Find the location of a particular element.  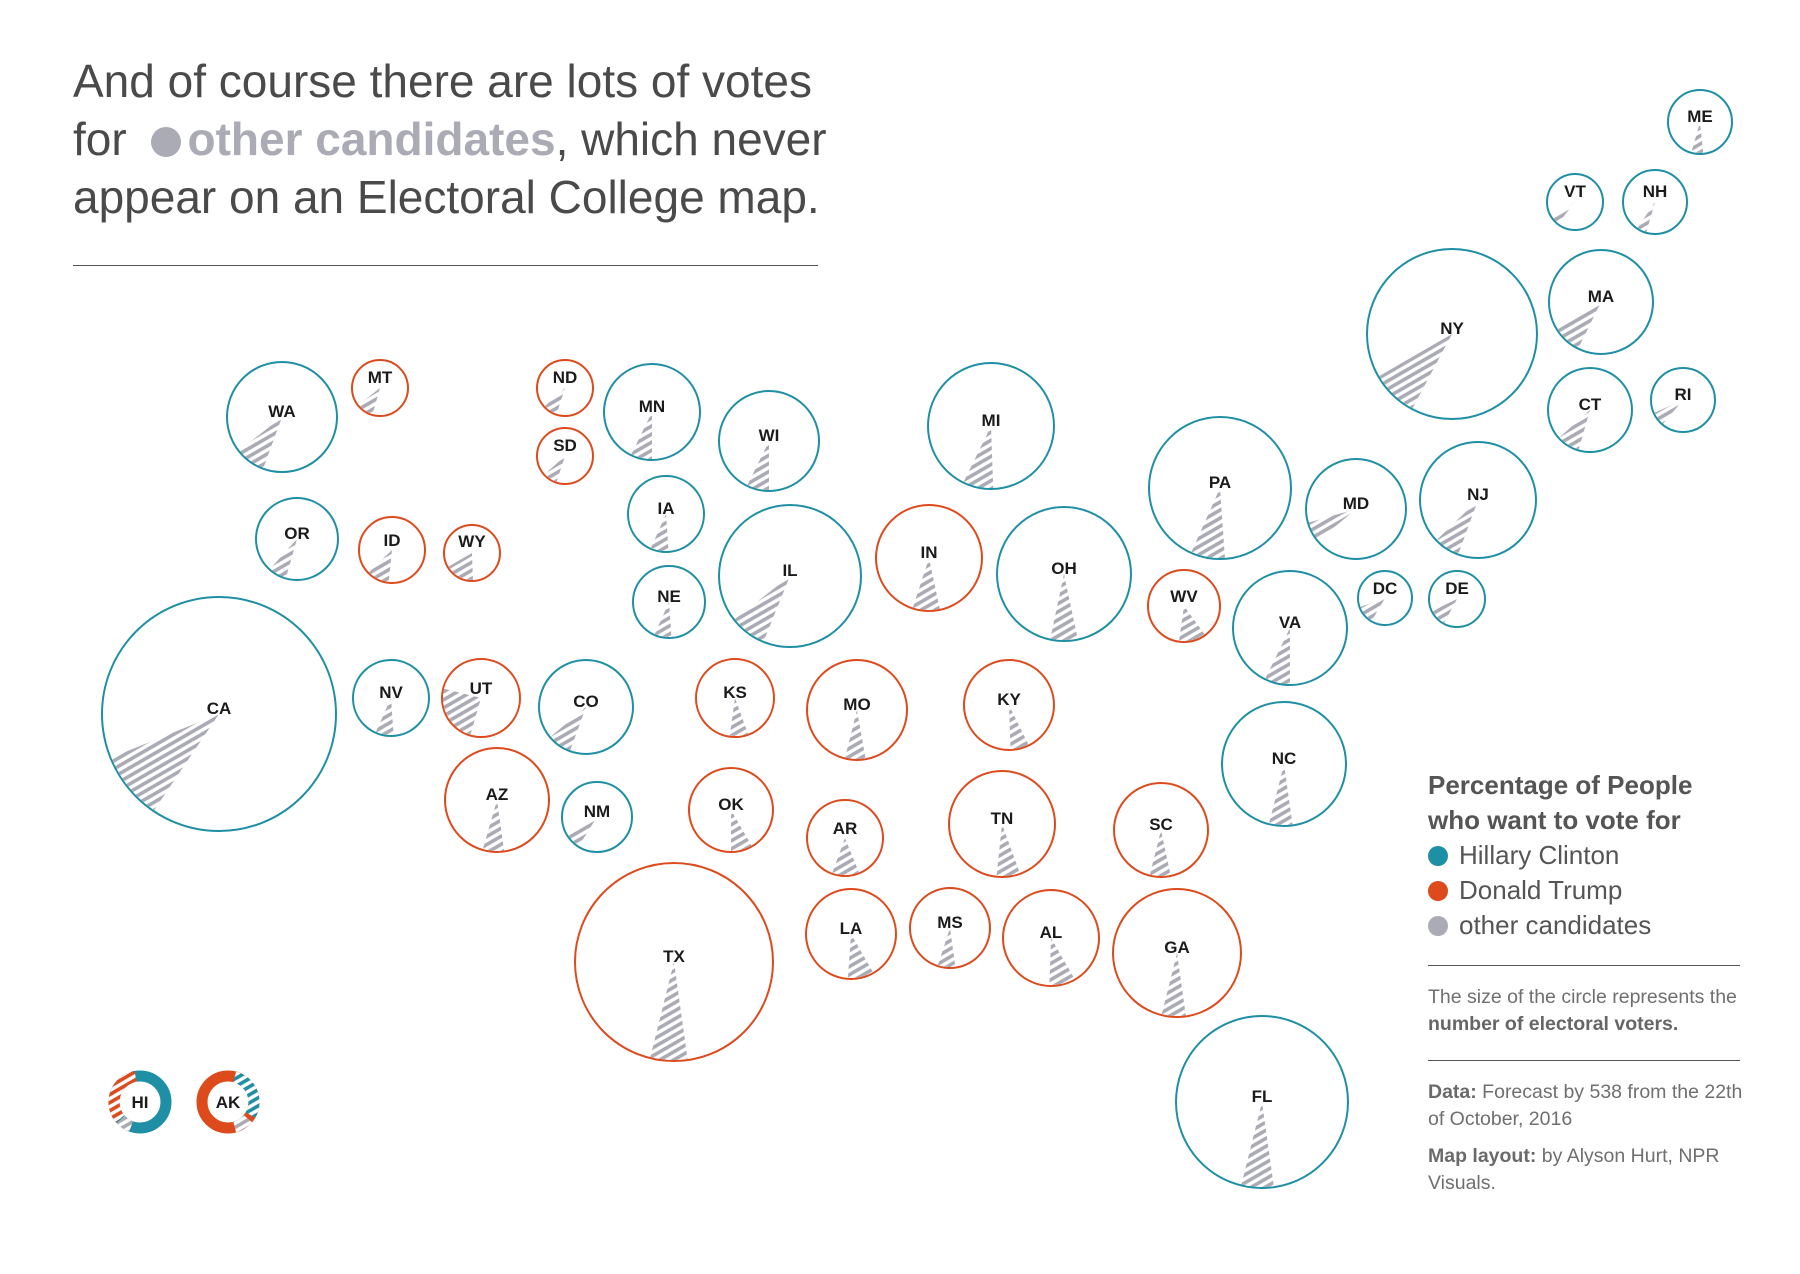

headline-line-1: And of course there are lots of votes is located at coordinates (442, 81).